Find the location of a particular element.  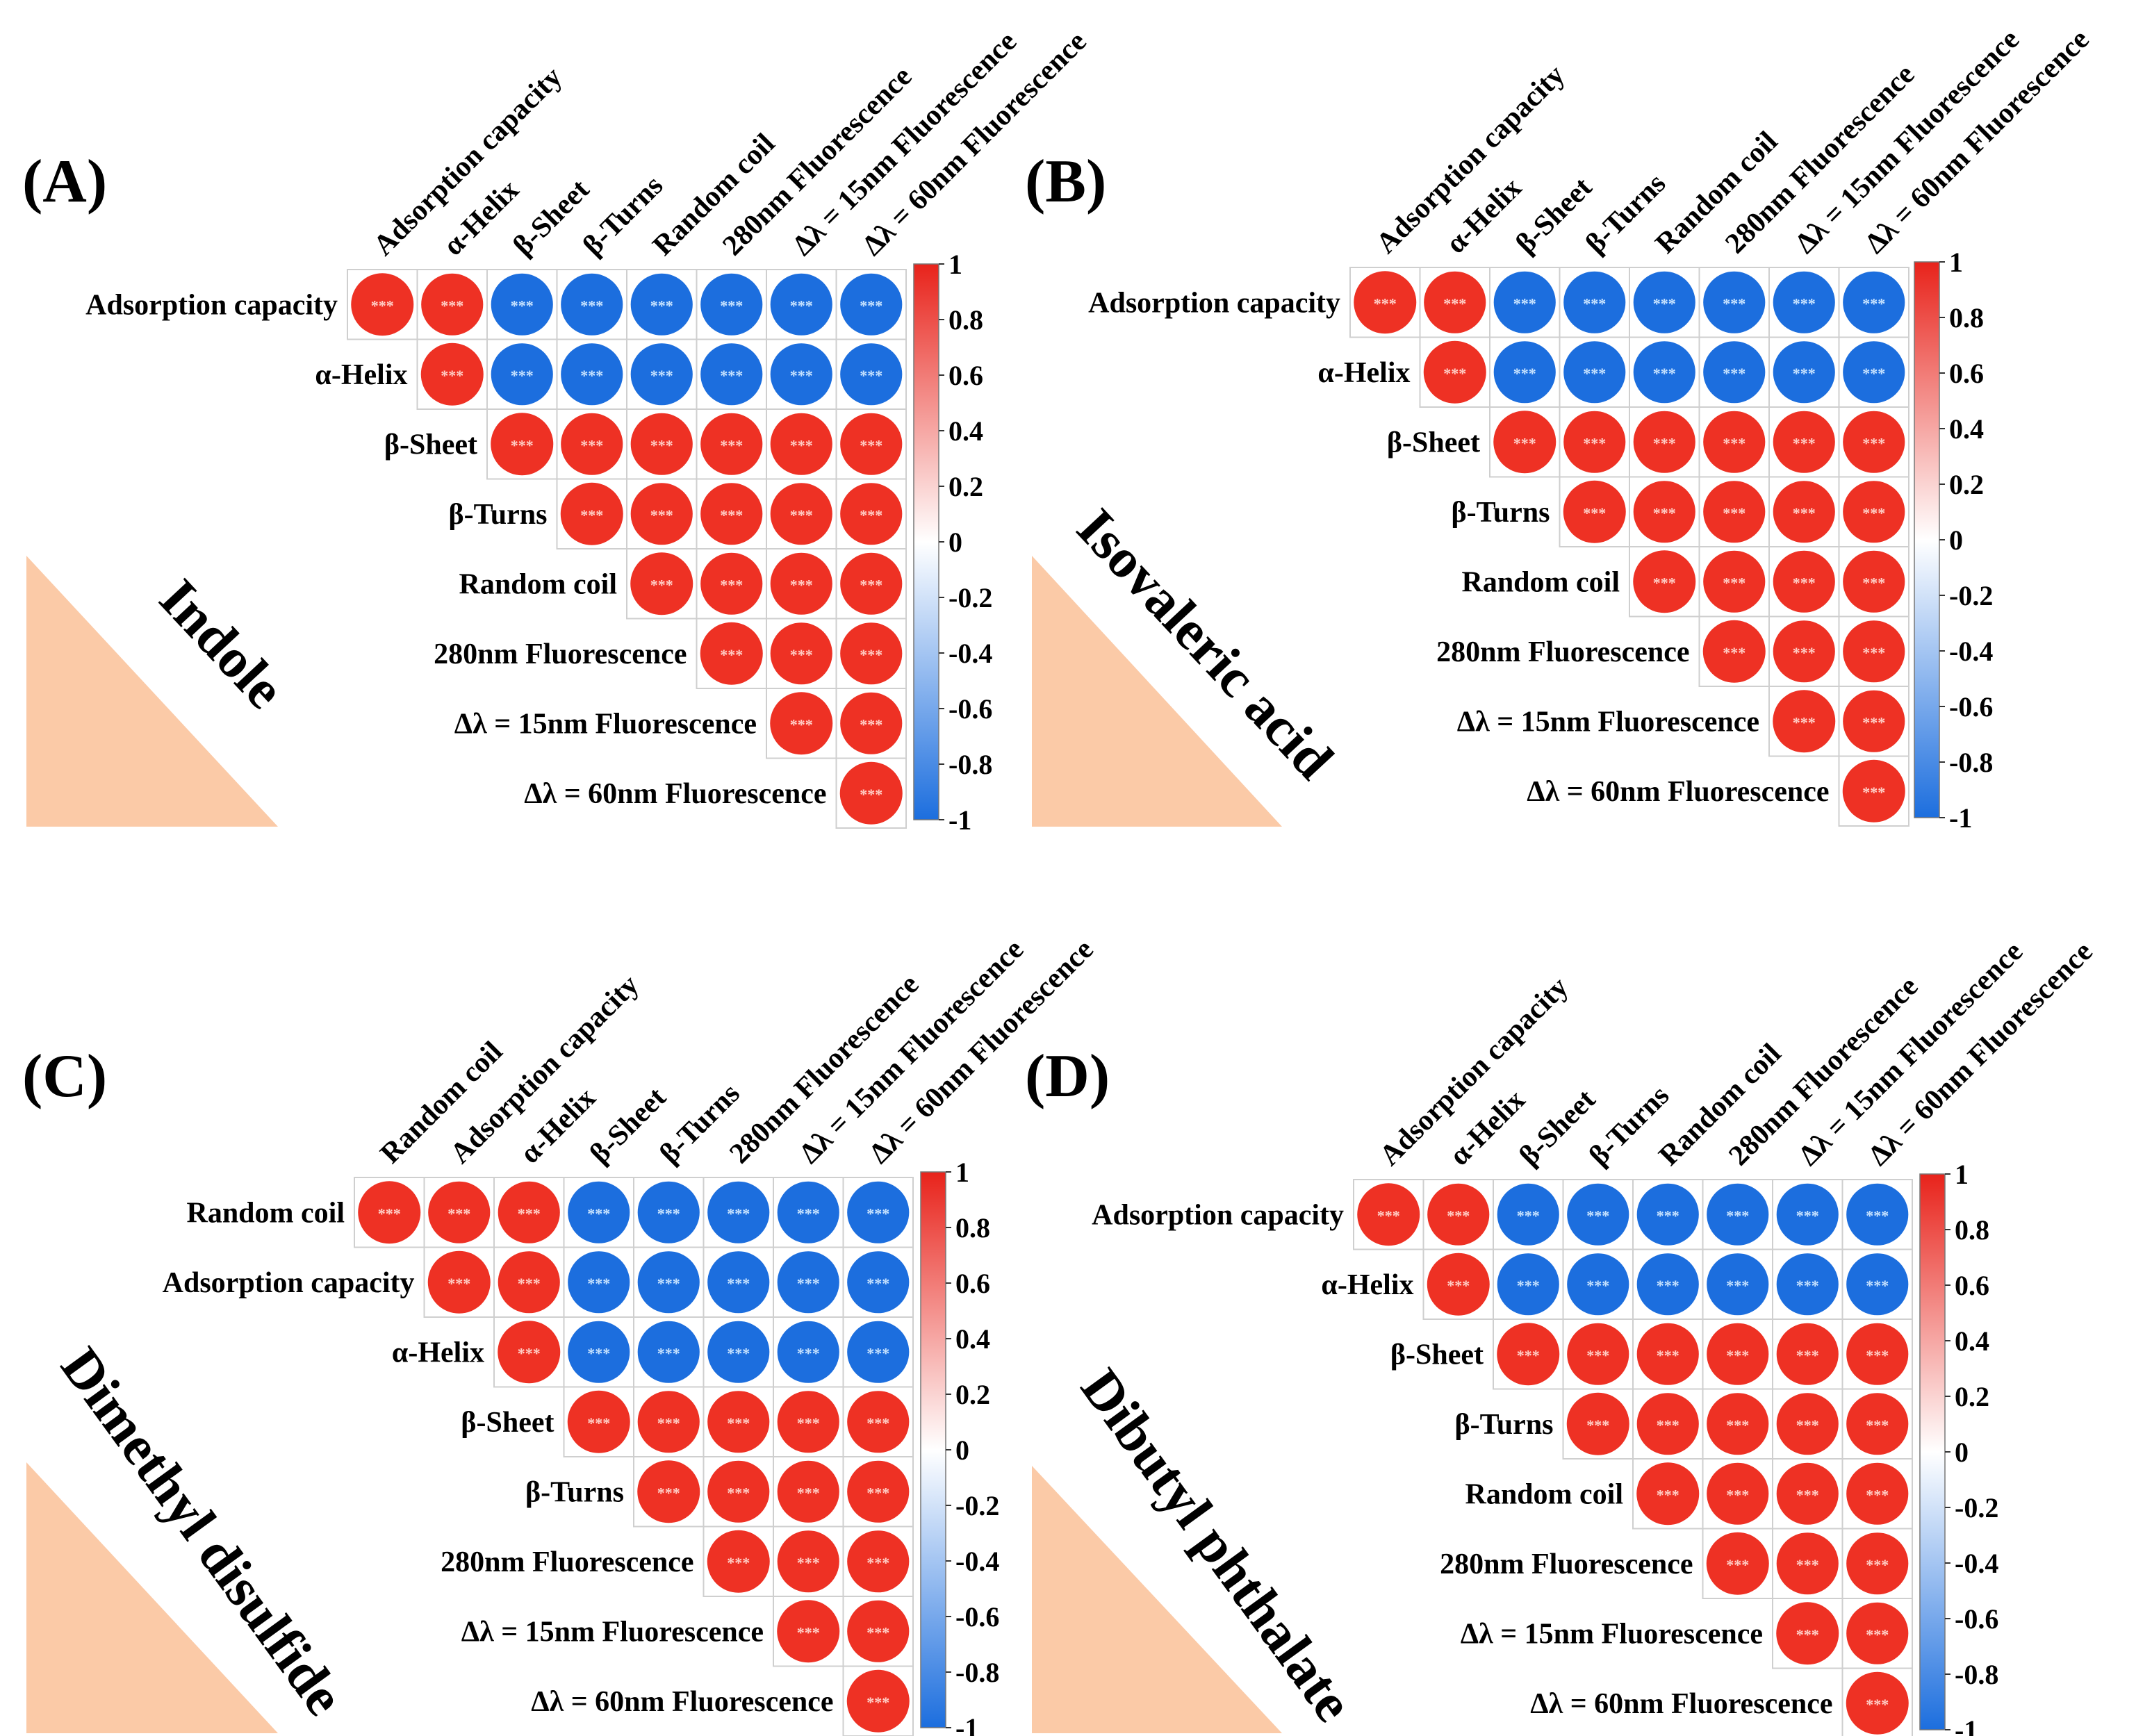

correlation-circle-delta-lambda-15nm-fluorescence-delta-lambda-15nm-fluorescence is located at coordinates (809, 1631).